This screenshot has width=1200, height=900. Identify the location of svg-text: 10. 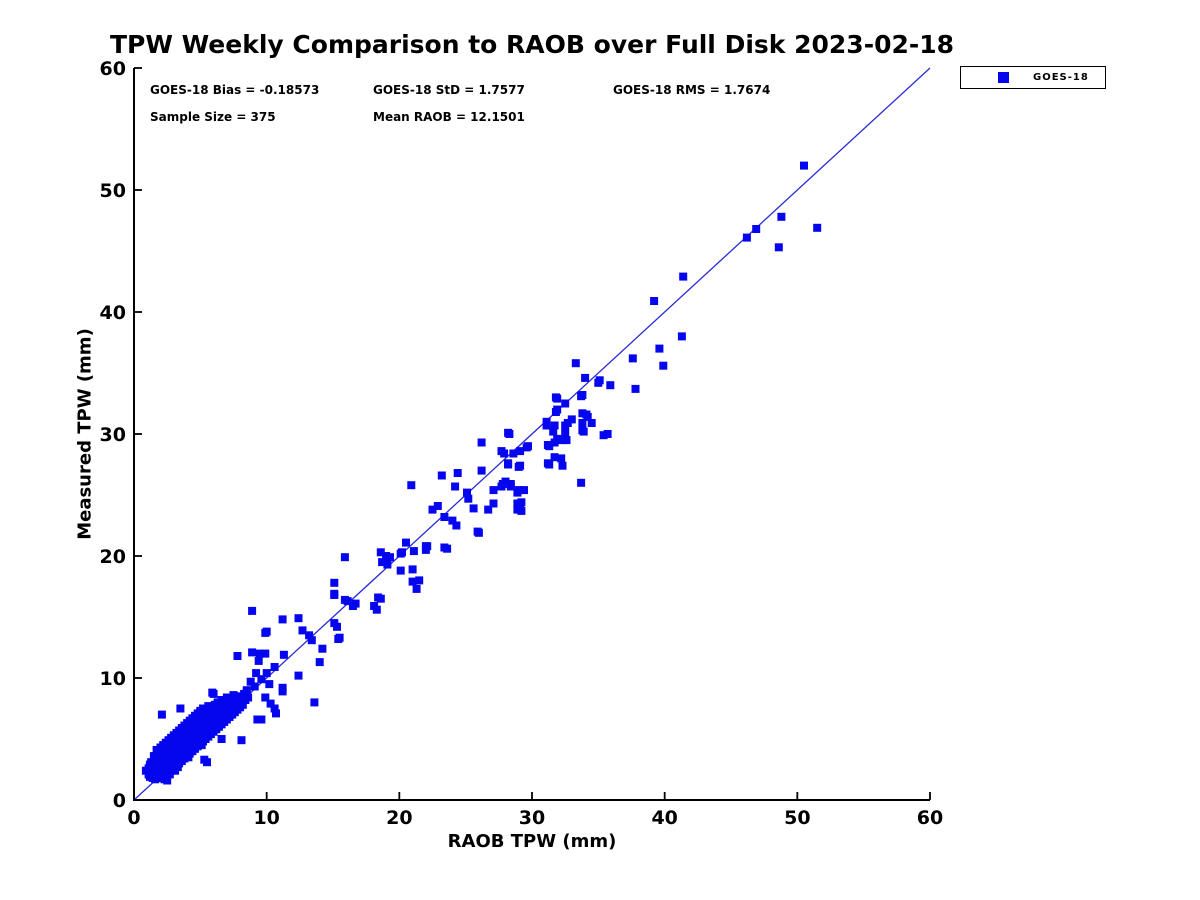
(113, 679).